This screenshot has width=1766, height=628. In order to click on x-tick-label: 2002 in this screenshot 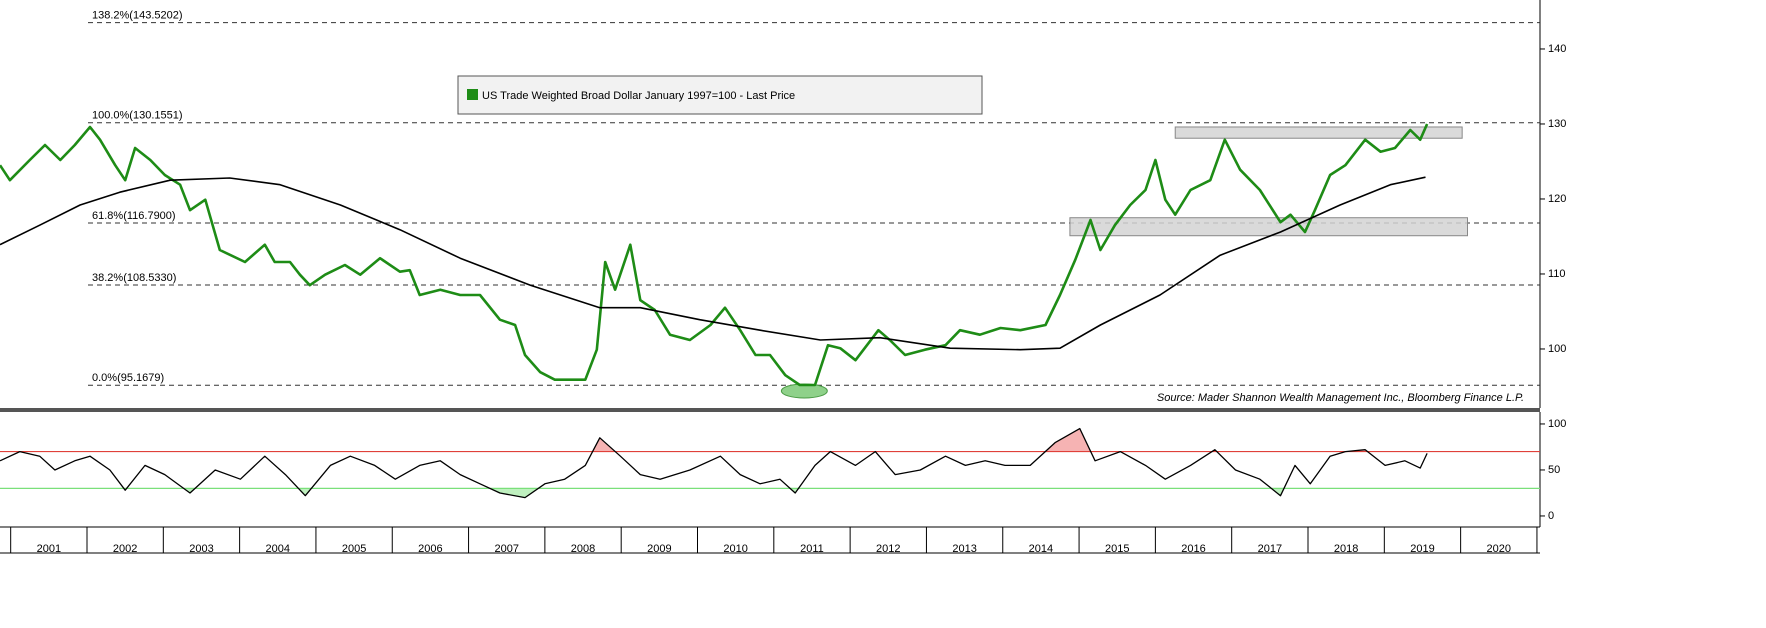, I will do `click(125, 549)`.